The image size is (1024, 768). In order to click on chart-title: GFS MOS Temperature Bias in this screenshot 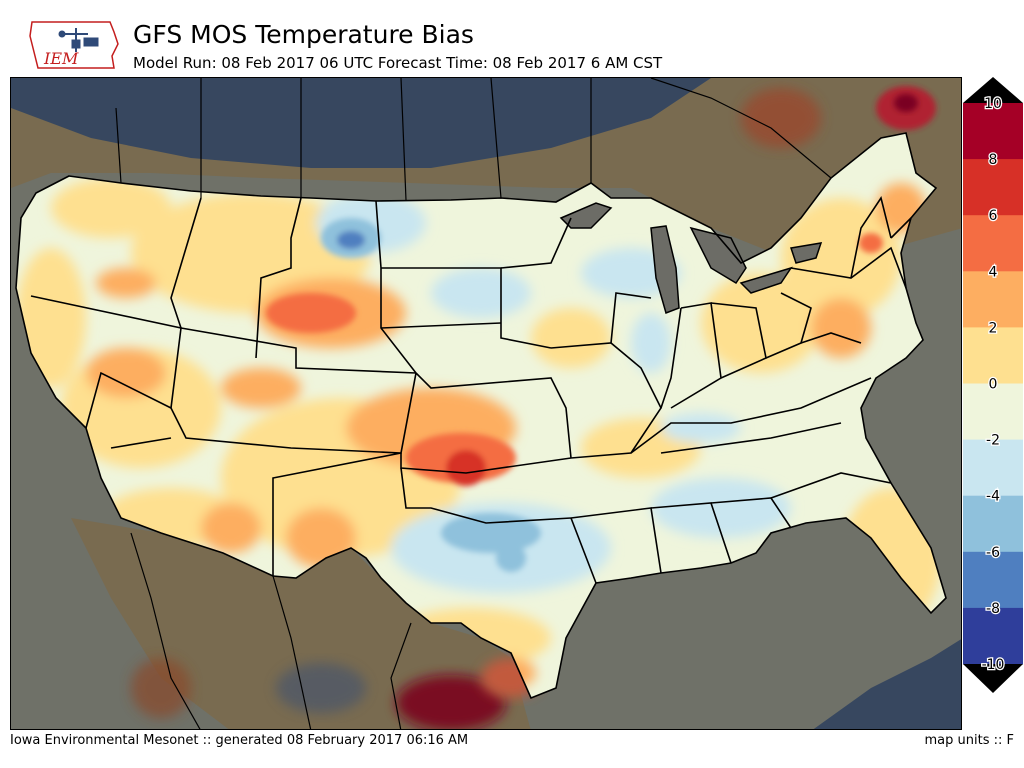, I will do `click(303, 34)`.